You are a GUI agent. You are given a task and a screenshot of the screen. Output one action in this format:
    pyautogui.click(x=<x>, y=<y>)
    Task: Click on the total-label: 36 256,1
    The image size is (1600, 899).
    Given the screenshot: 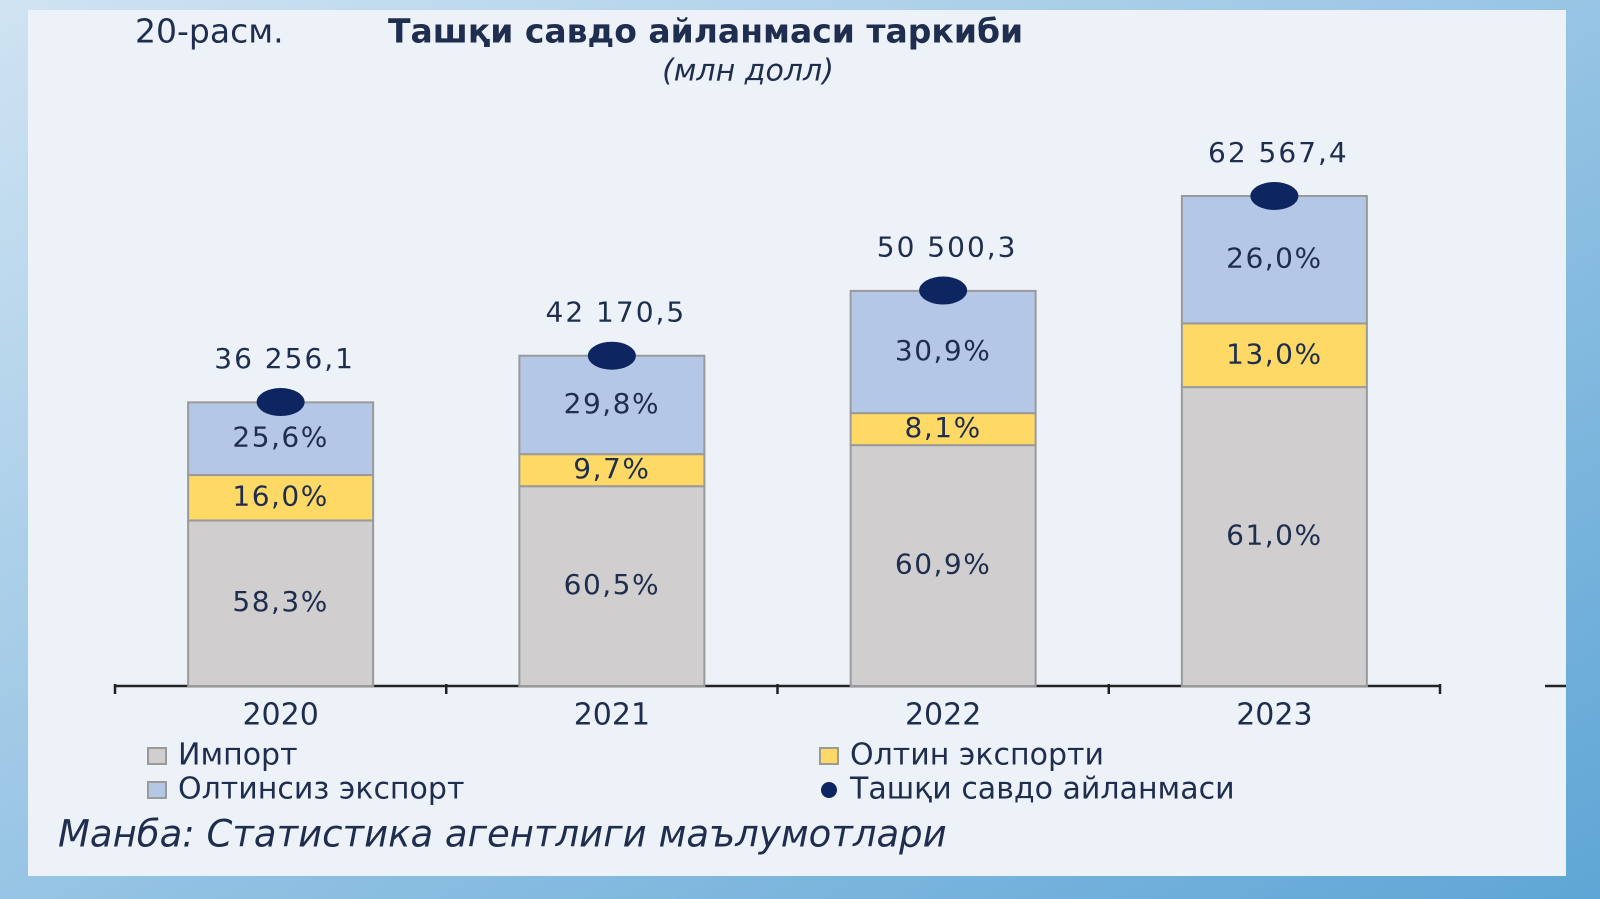 What is the action you would take?
    pyautogui.click(x=284, y=358)
    